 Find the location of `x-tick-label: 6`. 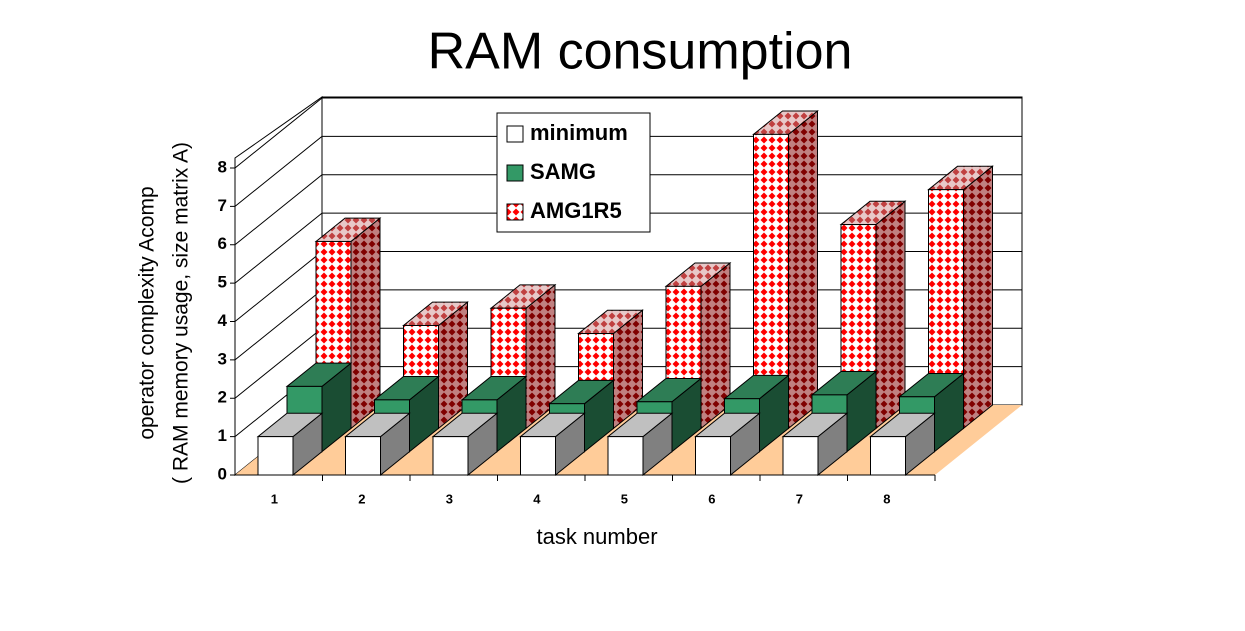

x-tick-label: 6 is located at coordinates (711, 498).